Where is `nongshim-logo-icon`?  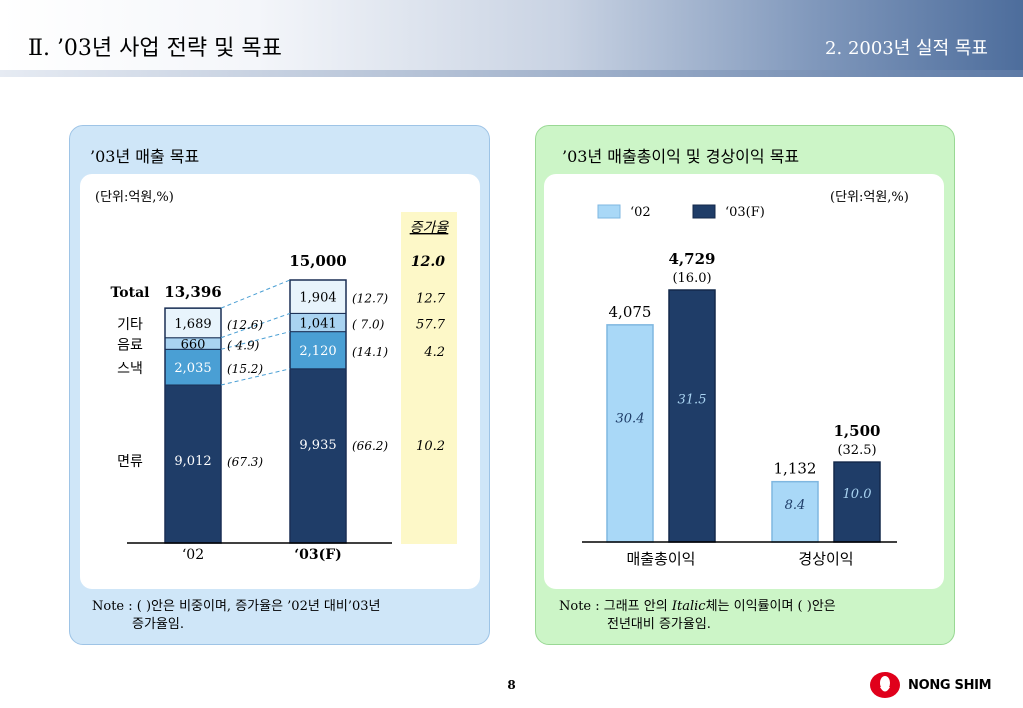
nongshim-logo-icon is located at coordinates (885, 685).